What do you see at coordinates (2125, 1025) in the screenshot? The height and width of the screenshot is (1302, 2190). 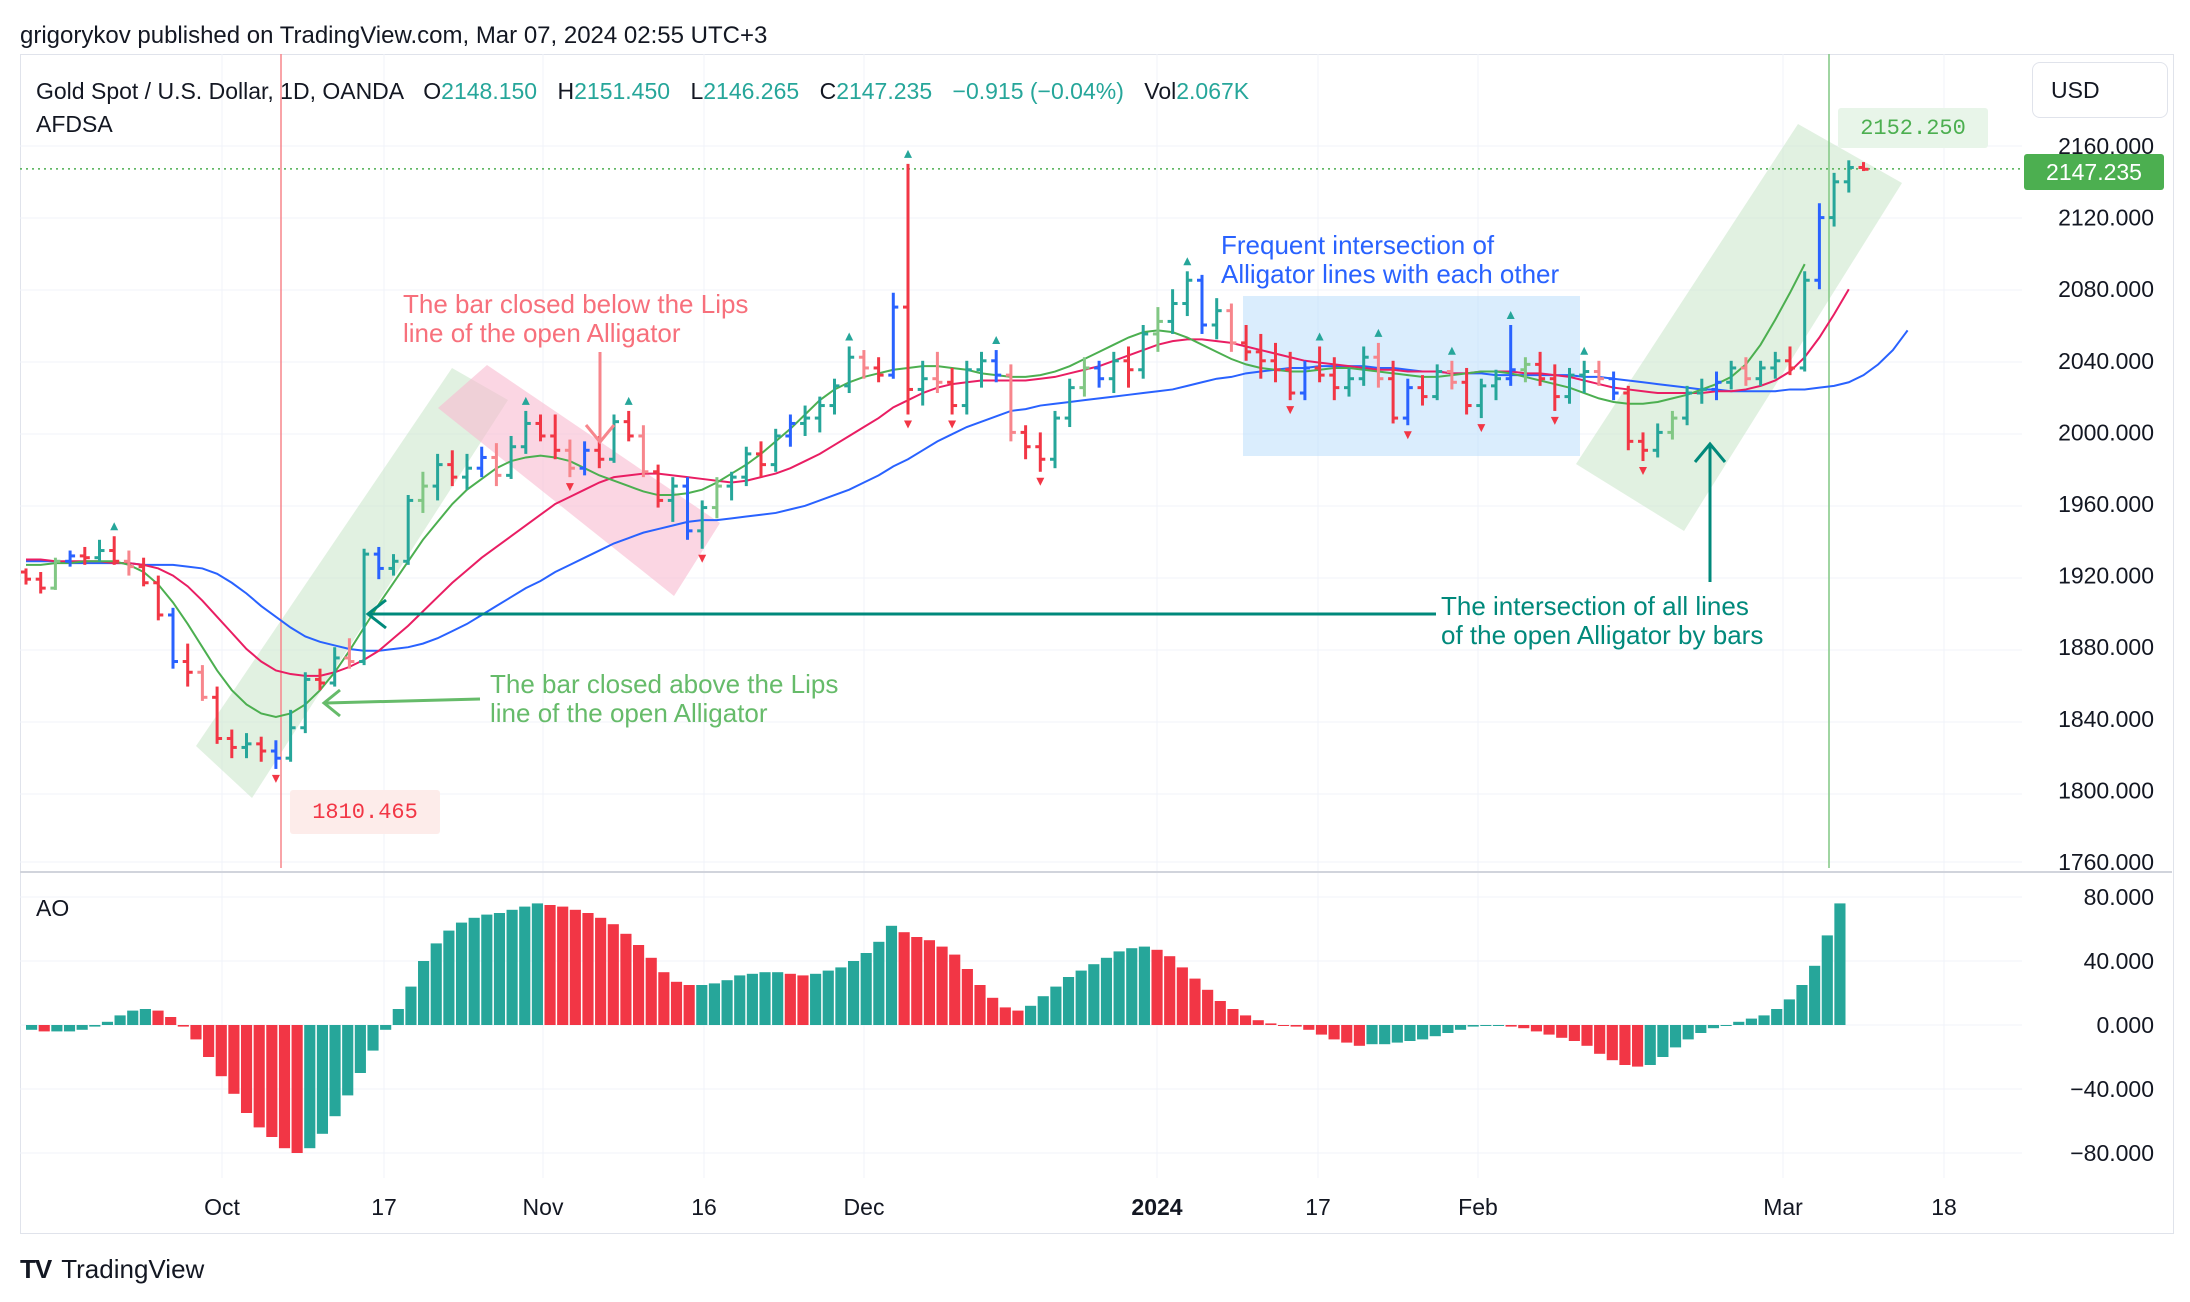 I see `ao-axis-label: 0.000` at bounding box center [2125, 1025].